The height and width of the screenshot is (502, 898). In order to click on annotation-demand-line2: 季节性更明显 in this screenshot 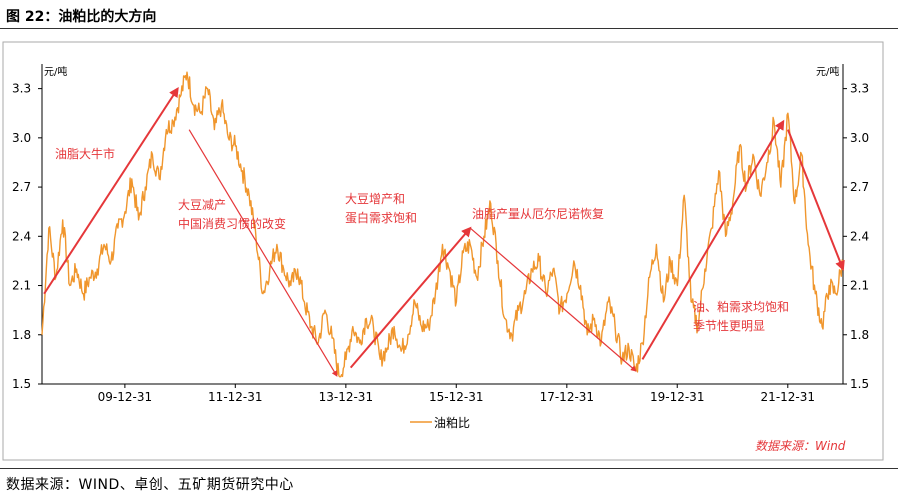, I will do `click(729, 326)`.